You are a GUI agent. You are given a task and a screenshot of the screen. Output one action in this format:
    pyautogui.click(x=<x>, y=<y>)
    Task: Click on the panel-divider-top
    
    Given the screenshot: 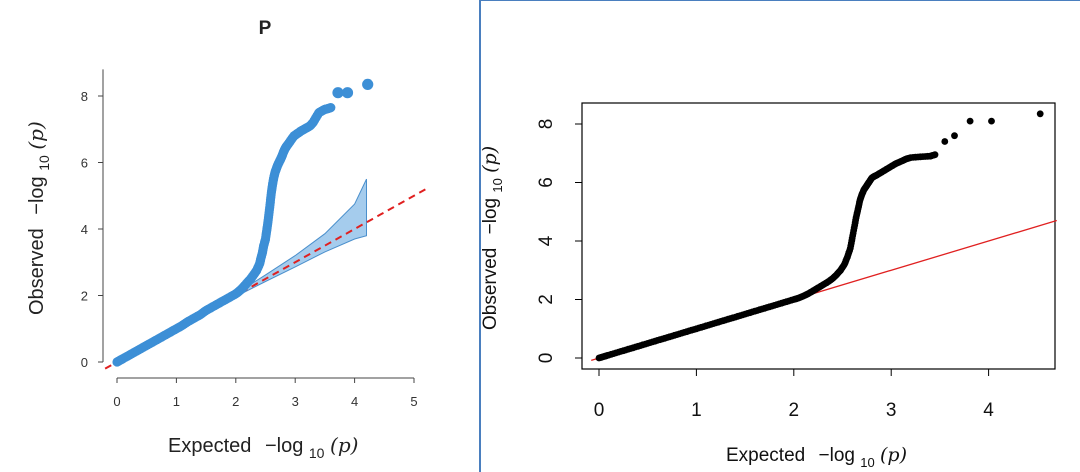 What is the action you would take?
    pyautogui.click(x=779, y=0)
    